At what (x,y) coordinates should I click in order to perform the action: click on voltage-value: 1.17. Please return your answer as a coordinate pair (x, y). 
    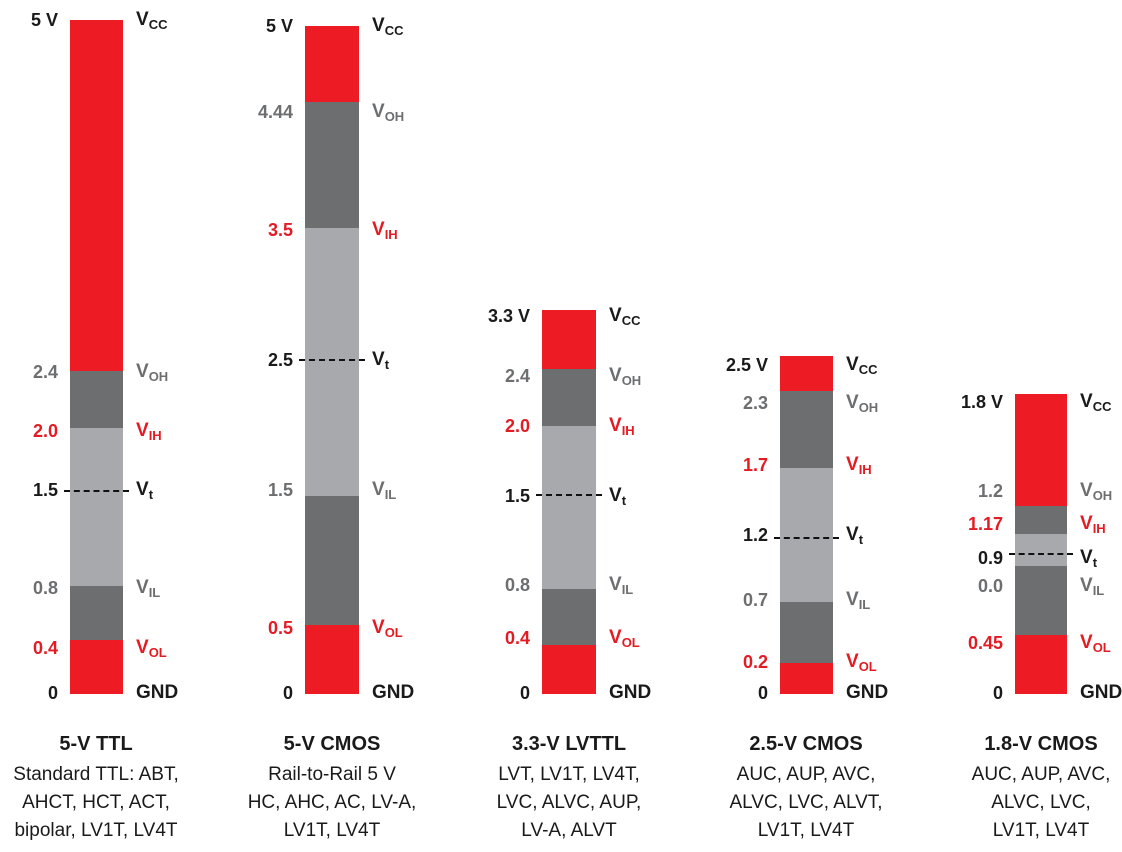
    Looking at the image, I should click on (985, 524).